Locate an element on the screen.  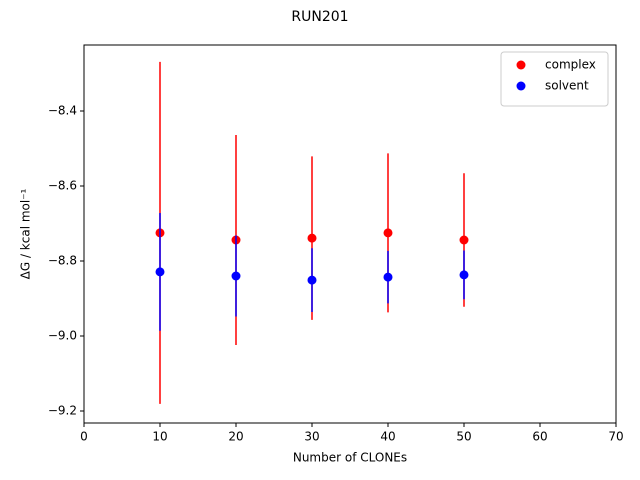
y-tick-label: −9.0 is located at coordinates (62, 336).